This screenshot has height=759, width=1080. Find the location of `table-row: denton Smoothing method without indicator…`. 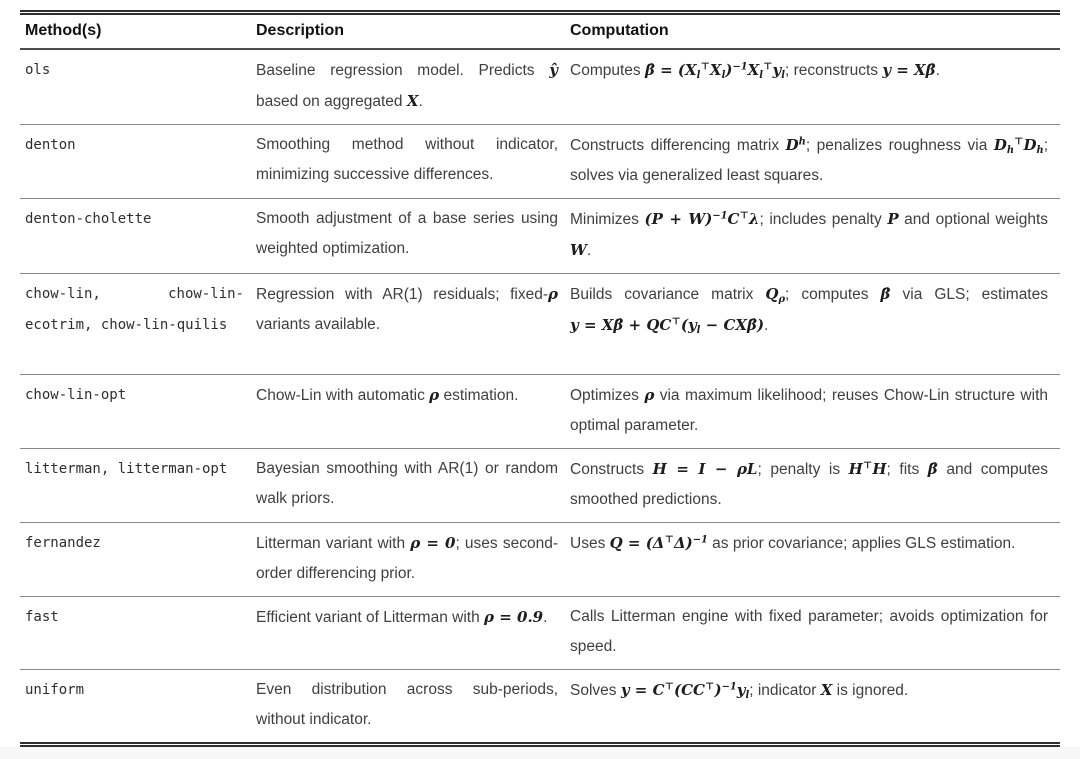

table-row: denton Smoothing method without indicator… is located at coordinates (540, 161).